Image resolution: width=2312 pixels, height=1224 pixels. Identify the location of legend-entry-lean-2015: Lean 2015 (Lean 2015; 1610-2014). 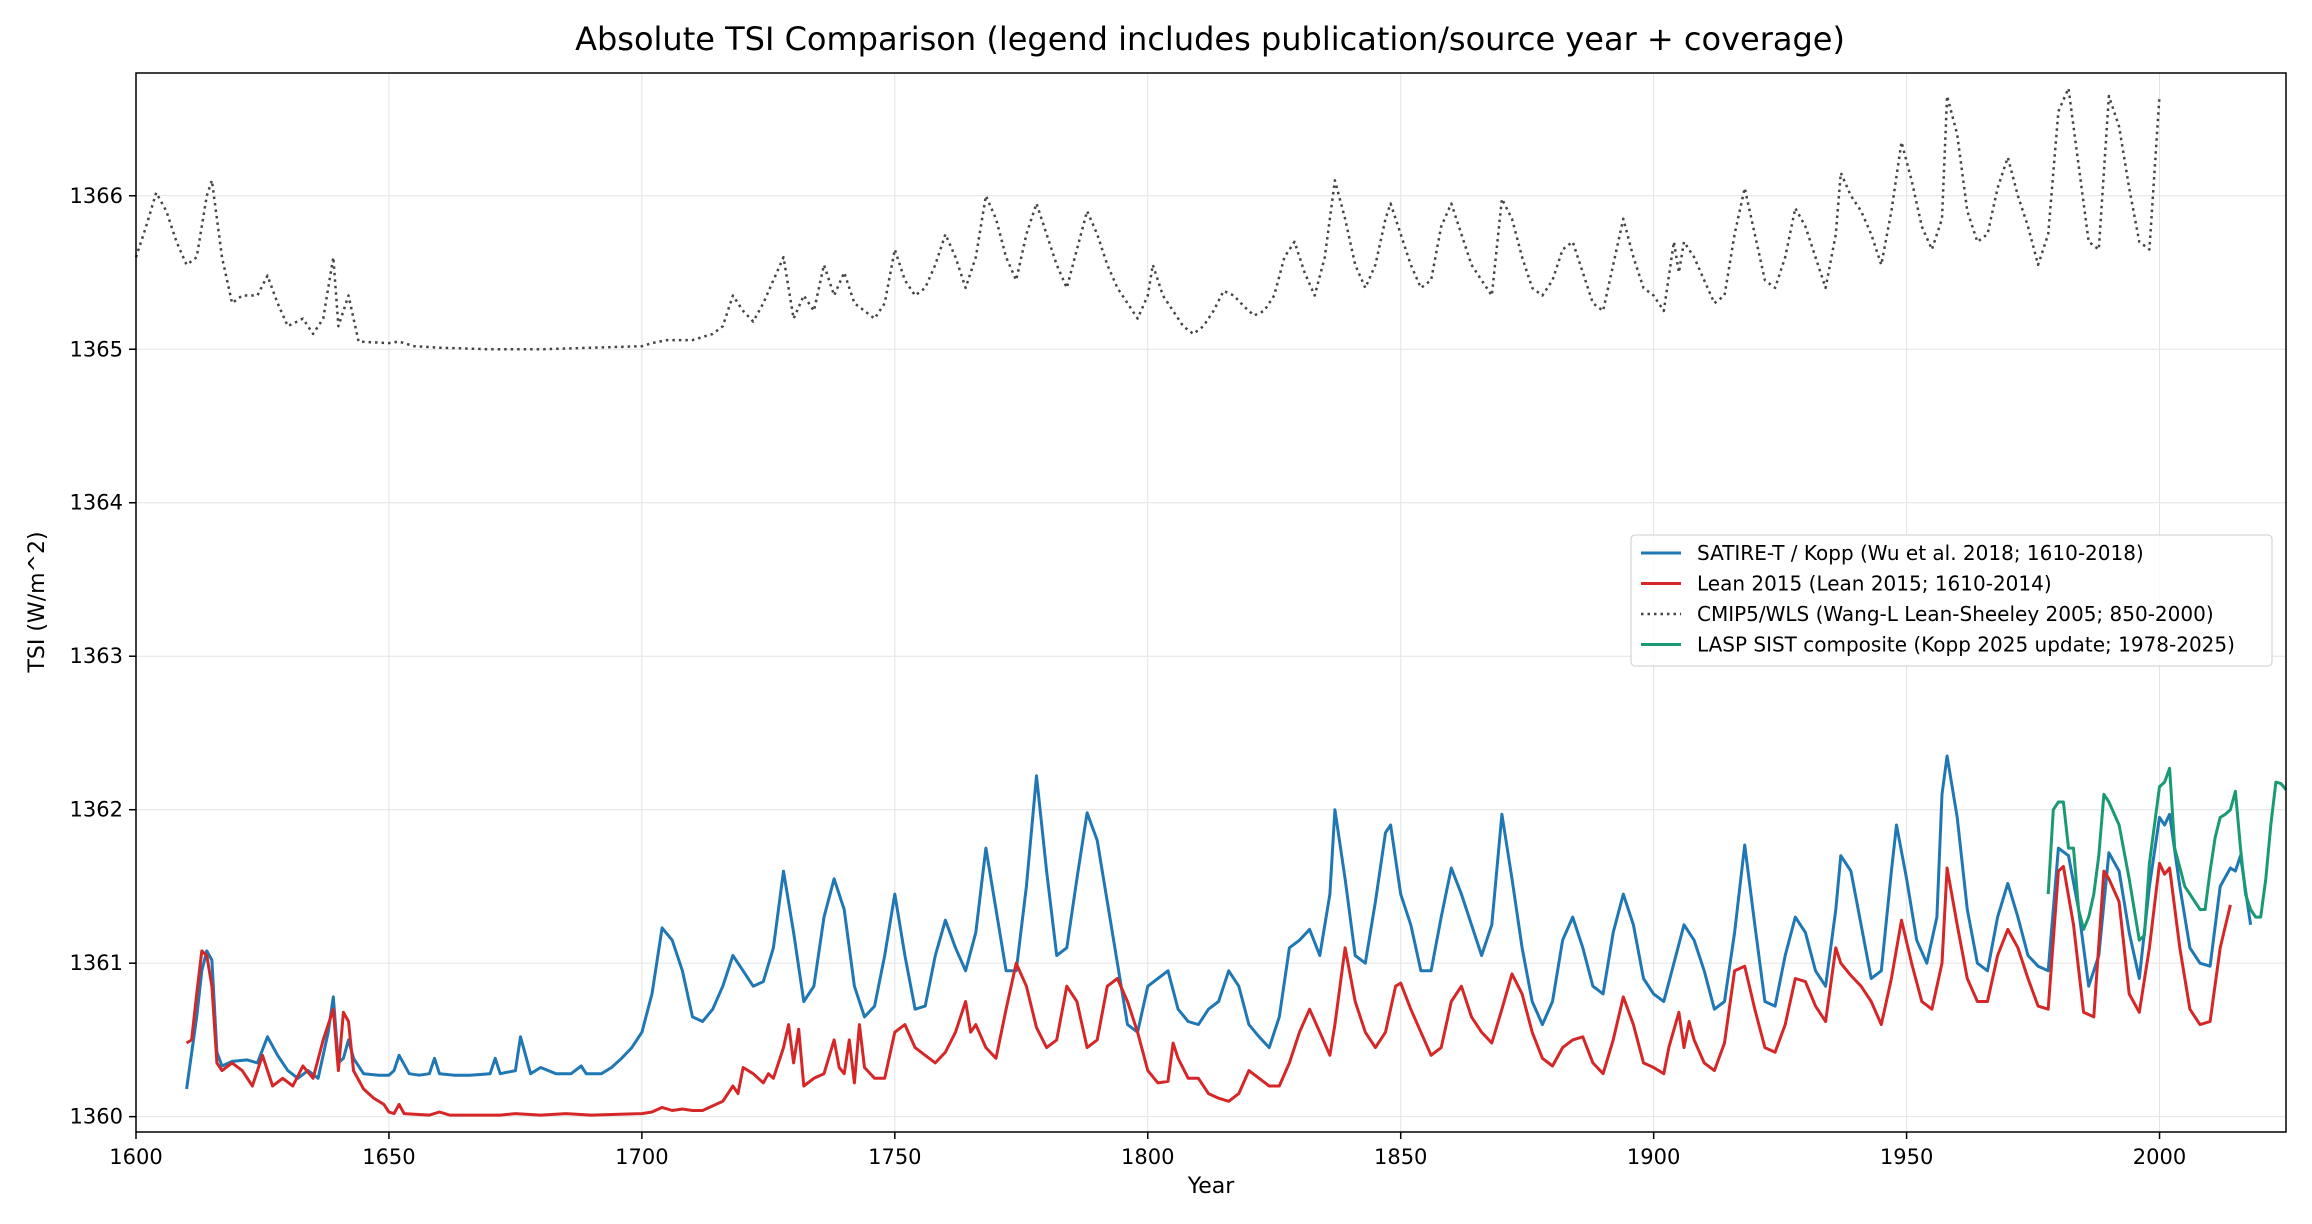
(1874, 584).